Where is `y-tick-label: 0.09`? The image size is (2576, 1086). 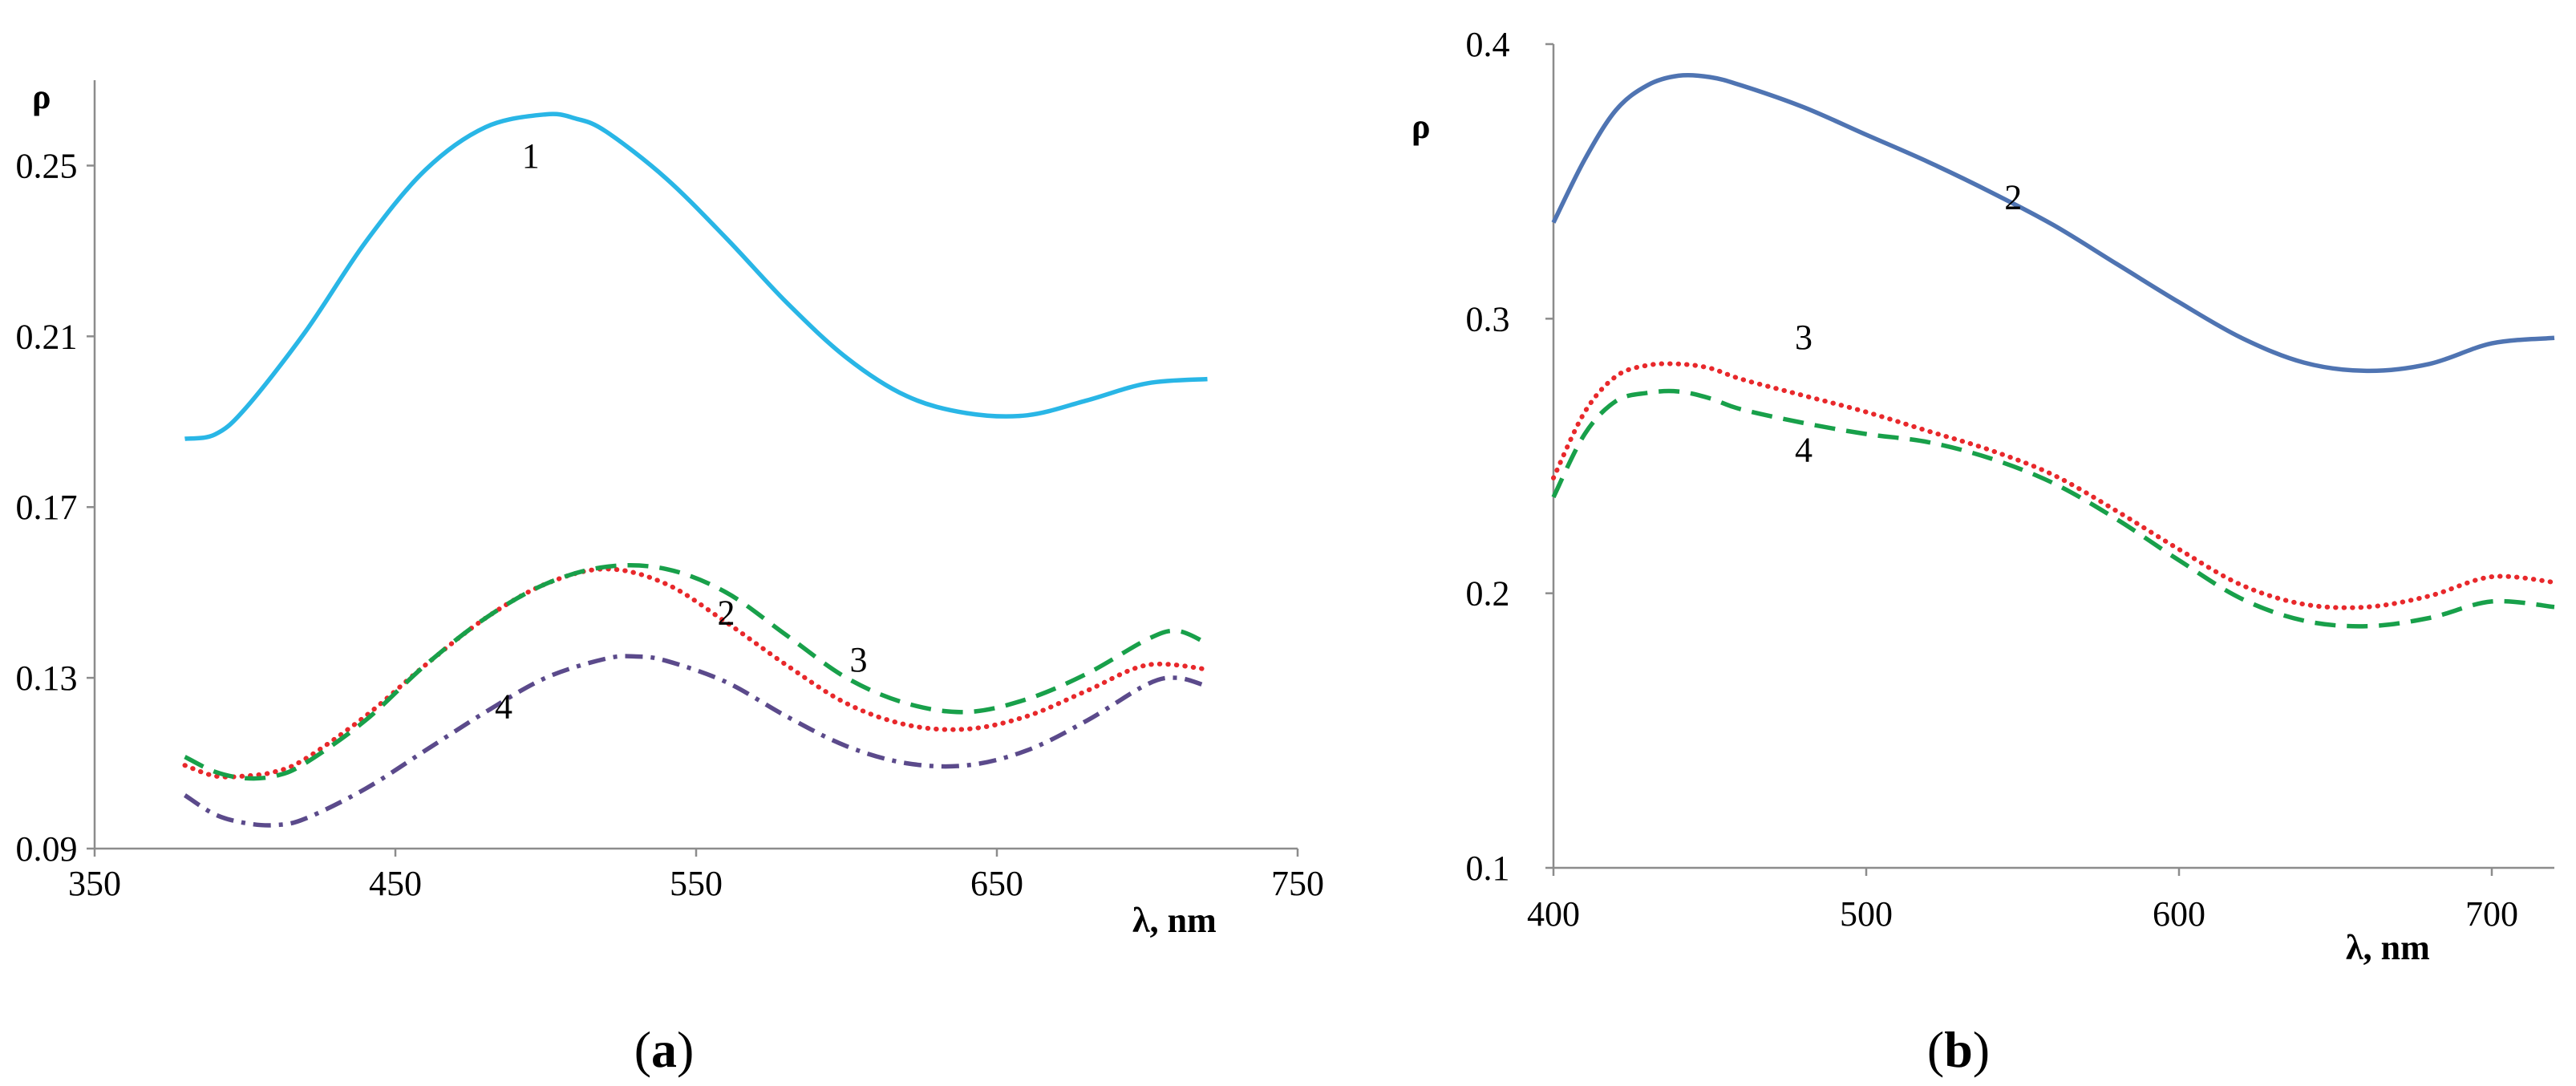
y-tick-label: 0.09 is located at coordinates (47, 849).